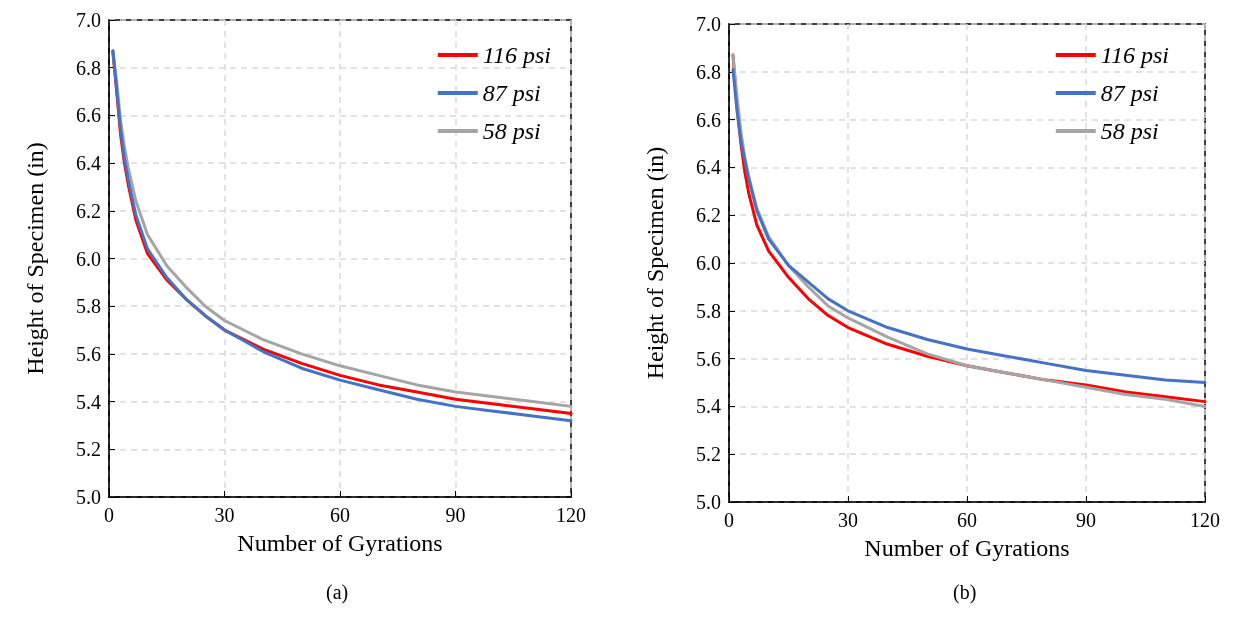 The height and width of the screenshot is (622, 1236). Describe the element at coordinates (965, 592) in the screenshot. I see `text: (b)` at that location.